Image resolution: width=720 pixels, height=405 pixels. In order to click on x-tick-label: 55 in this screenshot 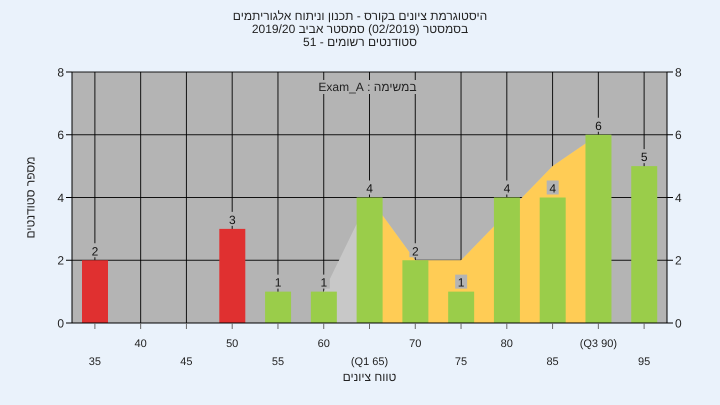, I will do `click(278, 362)`.